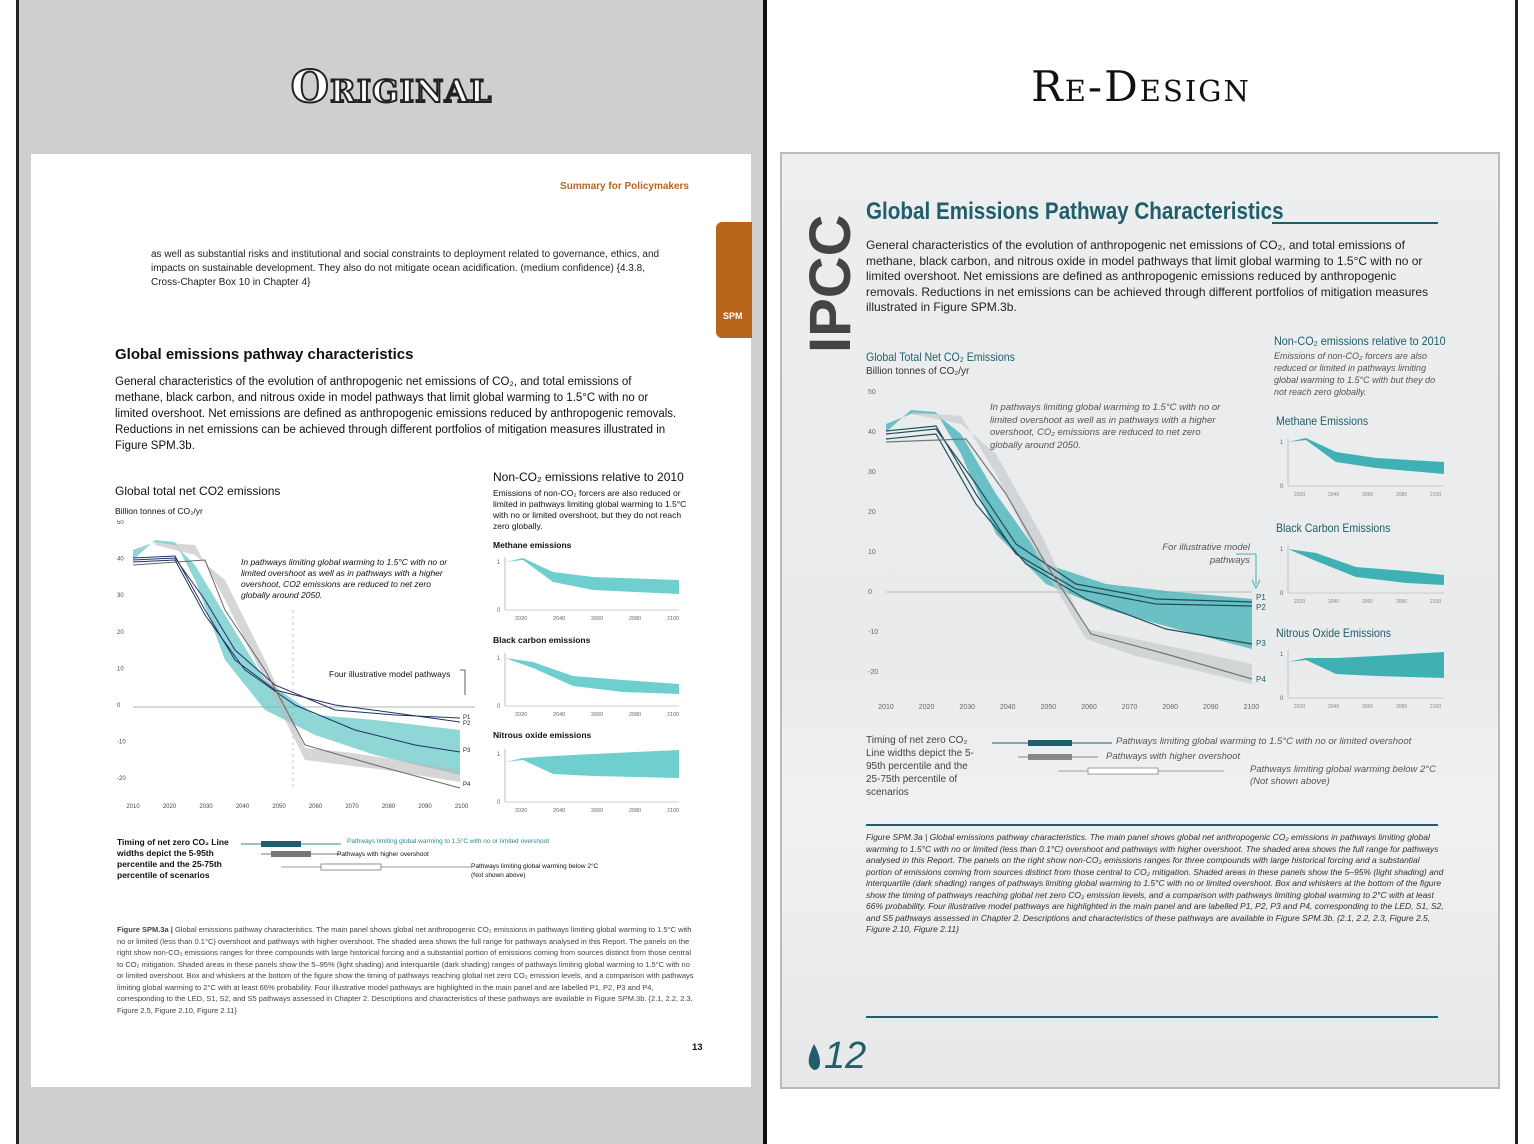 The image size is (1534, 1144). Describe the element at coordinates (383, 854) in the screenshot. I see `legend-2: Pathways with higher overshoot` at that location.